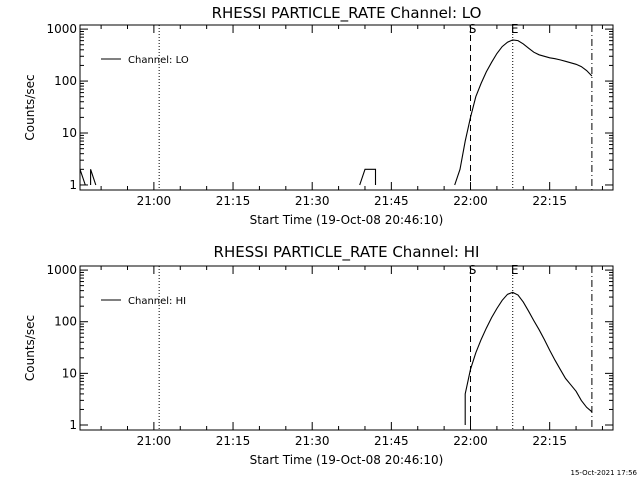 Image resolution: width=640 pixels, height=480 pixels. I want to click on timestamp-label: 15-Oct-2021 17:56, so click(604, 473).